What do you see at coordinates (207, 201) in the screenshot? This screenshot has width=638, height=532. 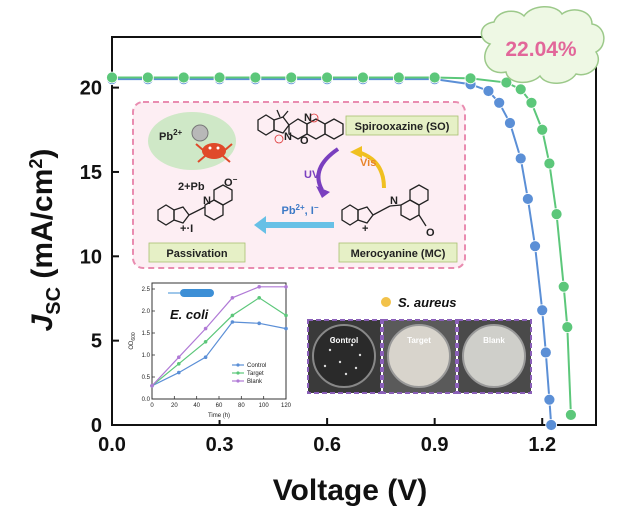 I see `pass-n: N` at bounding box center [207, 201].